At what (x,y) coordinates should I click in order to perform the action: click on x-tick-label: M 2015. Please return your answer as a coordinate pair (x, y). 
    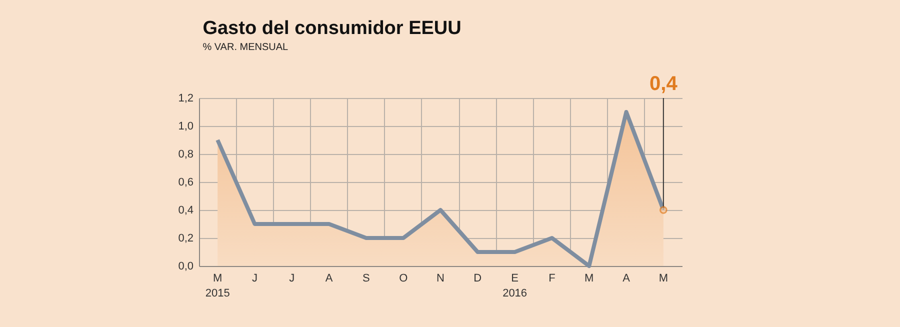
    Looking at the image, I should click on (217, 286).